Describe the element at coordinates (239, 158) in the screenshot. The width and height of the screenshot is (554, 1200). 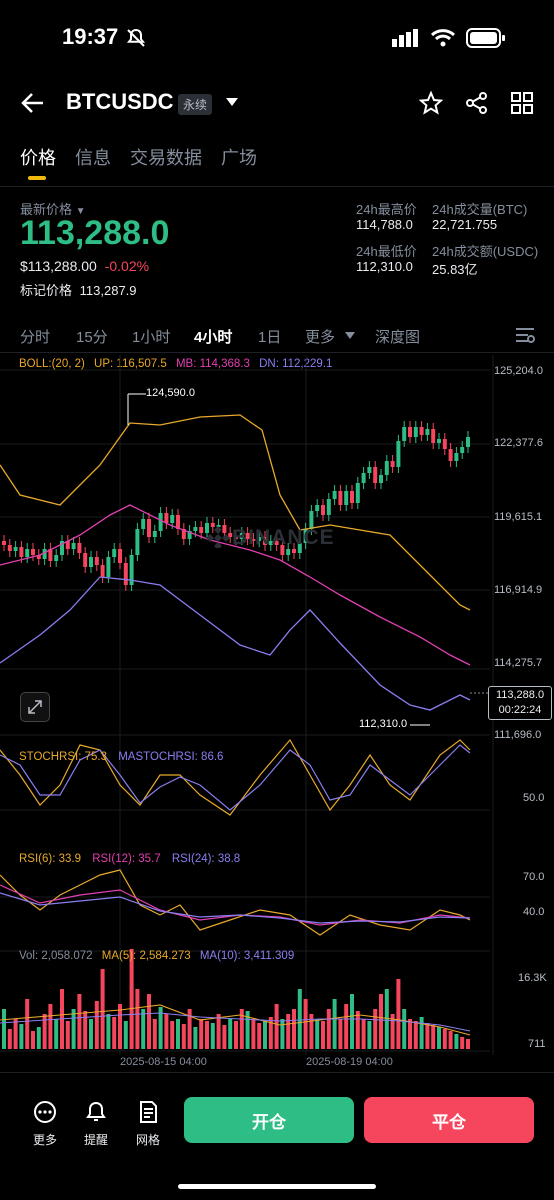
I see `tab-square: 广场` at that location.